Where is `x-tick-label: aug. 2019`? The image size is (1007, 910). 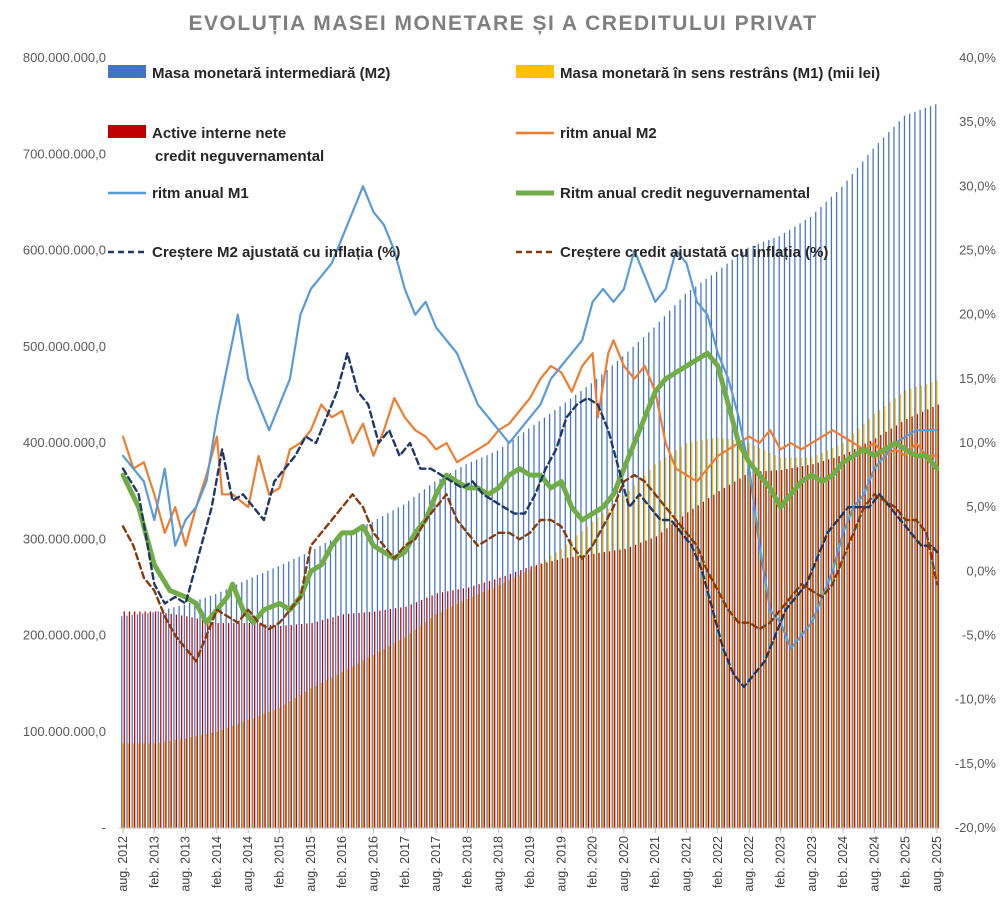
x-tick-label: aug. 2019 is located at coordinates (561, 864).